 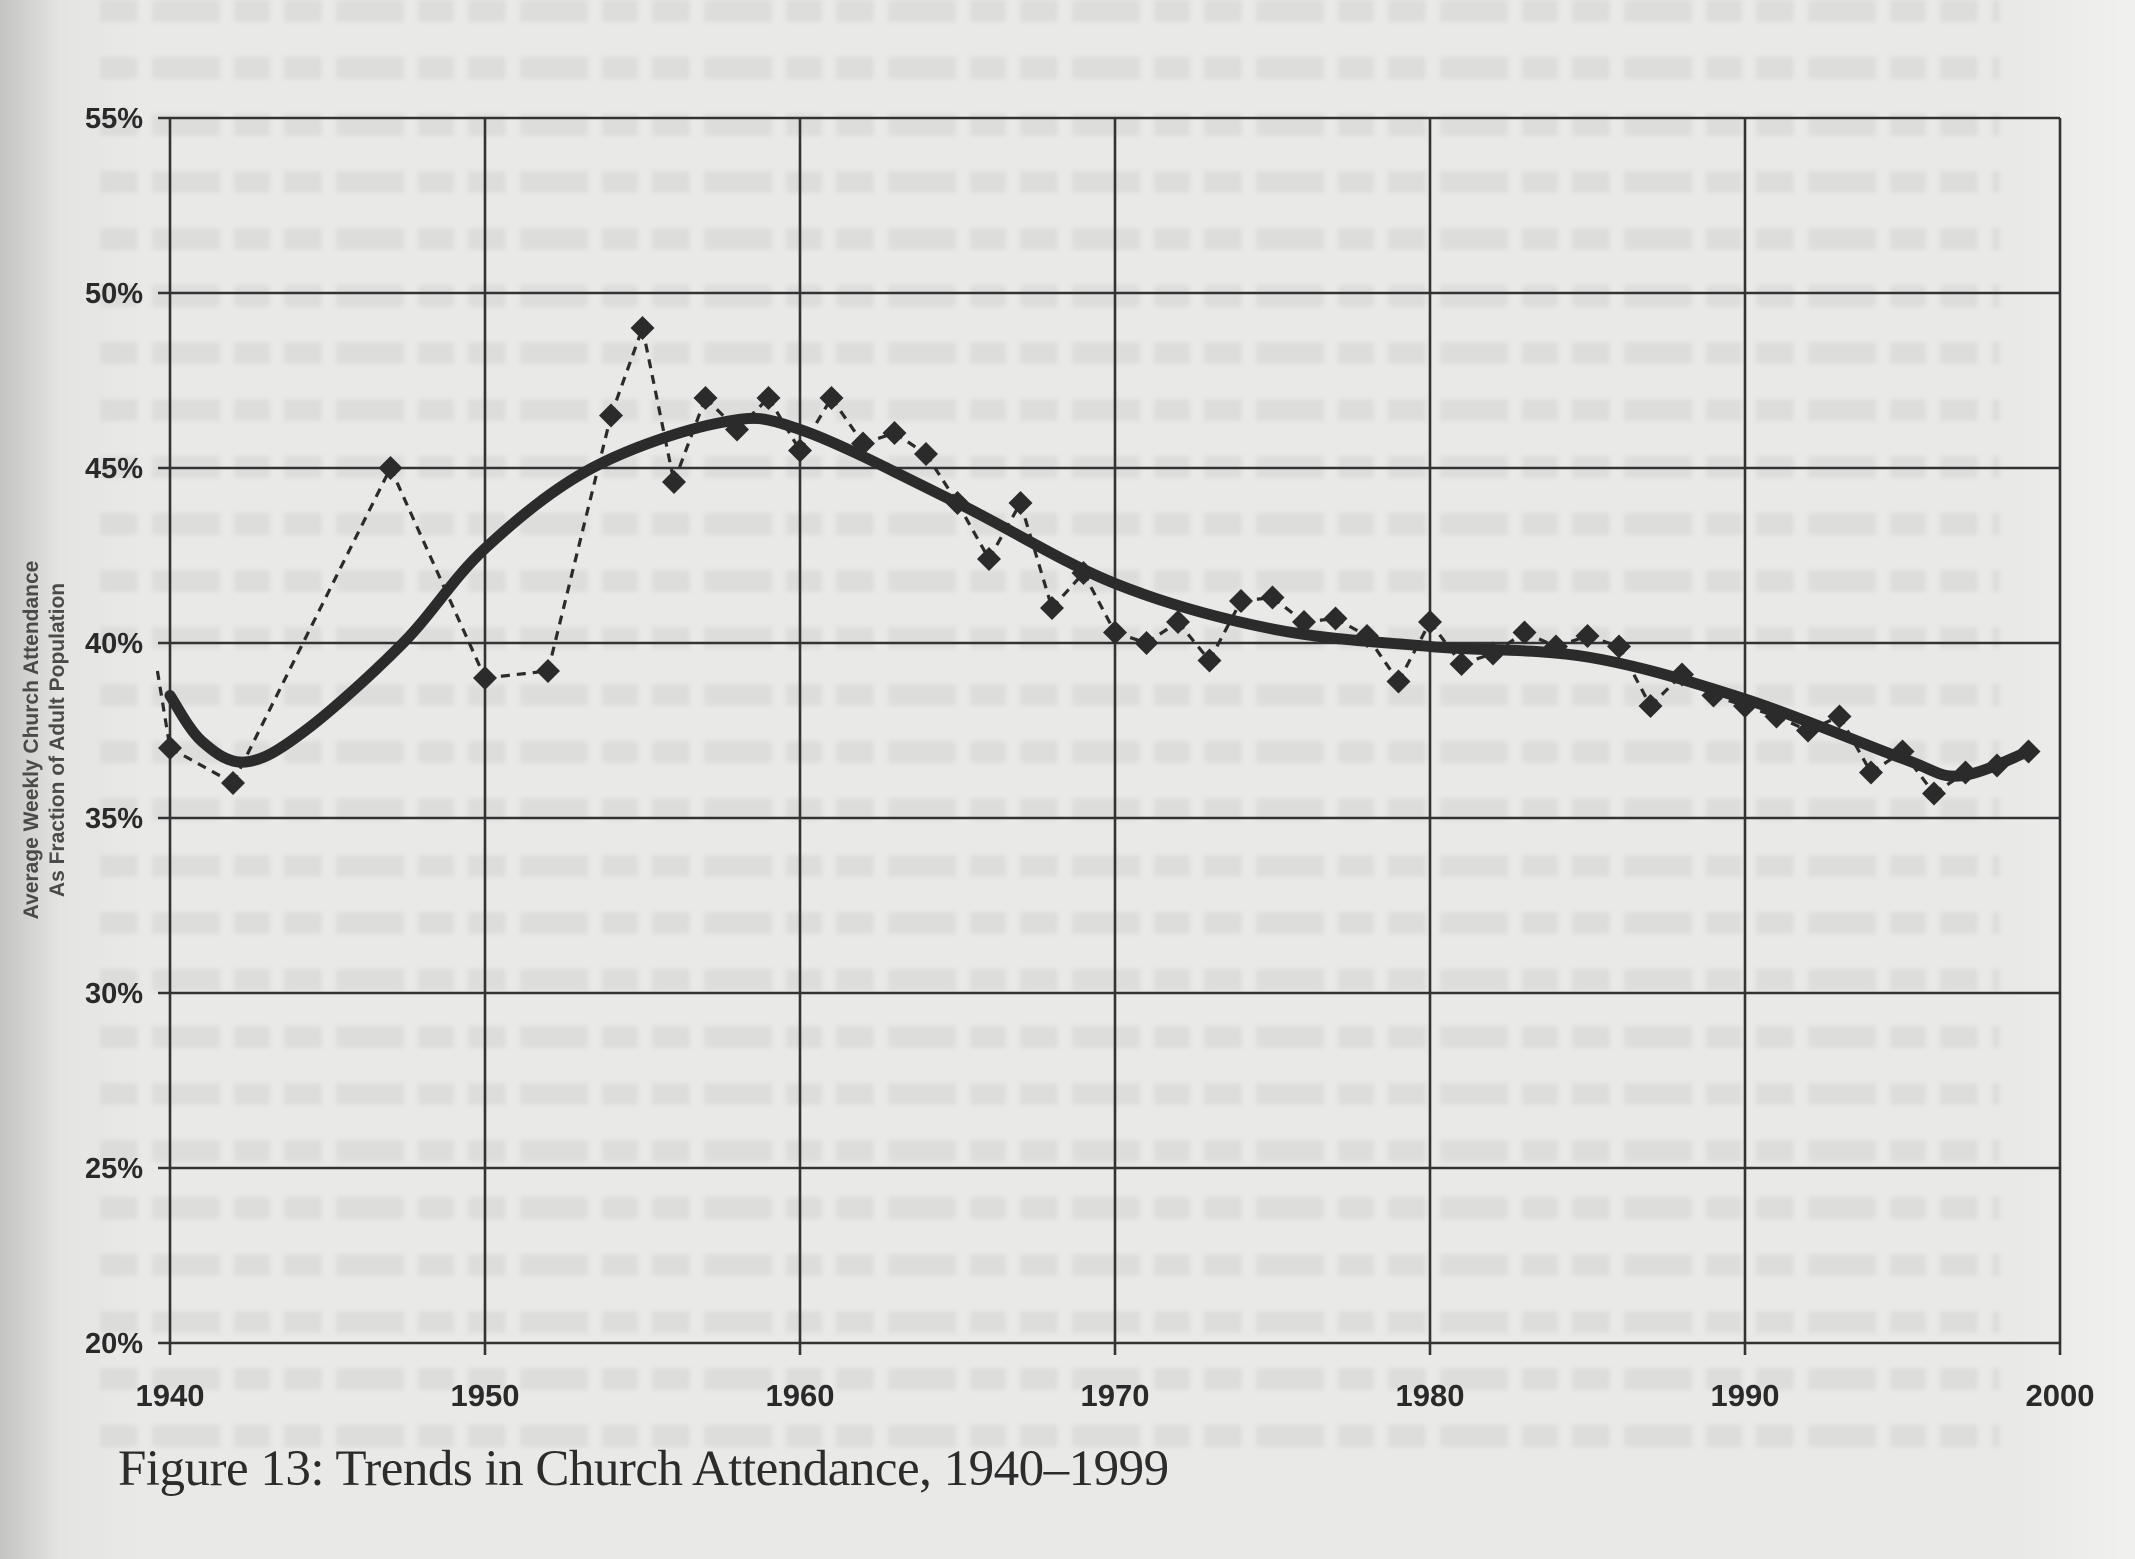 What do you see at coordinates (1461, 664) in the screenshot?
I see `data-point-1981` at bounding box center [1461, 664].